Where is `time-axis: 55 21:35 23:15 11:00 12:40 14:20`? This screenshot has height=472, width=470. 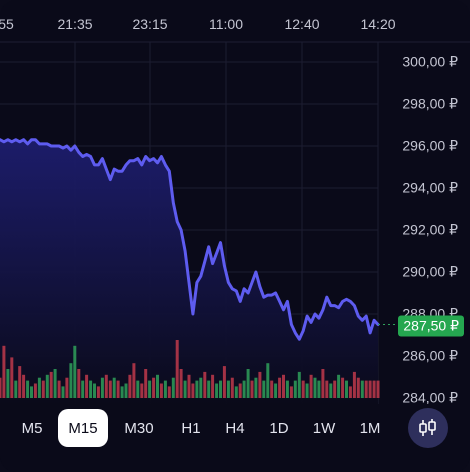 time-axis: 55 21:35 23:15 11:00 12:40 14:20 is located at coordinates (235, 22).